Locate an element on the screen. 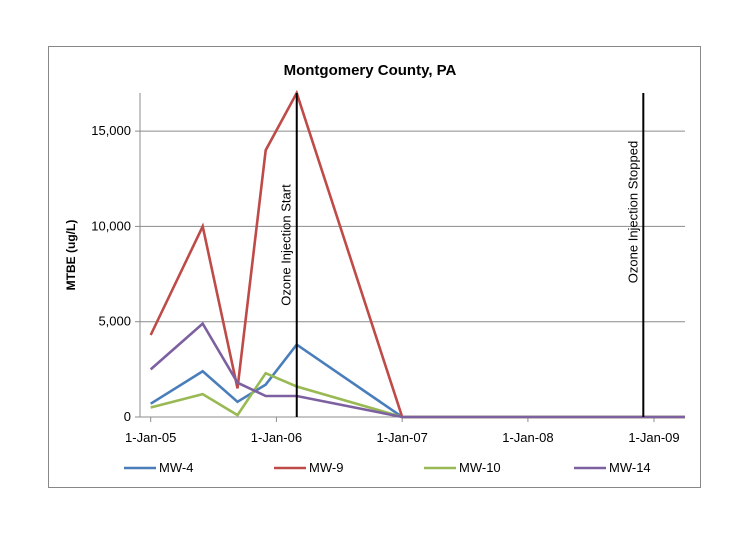  y-tick-label: 0 is located at coordinates (127, 416).